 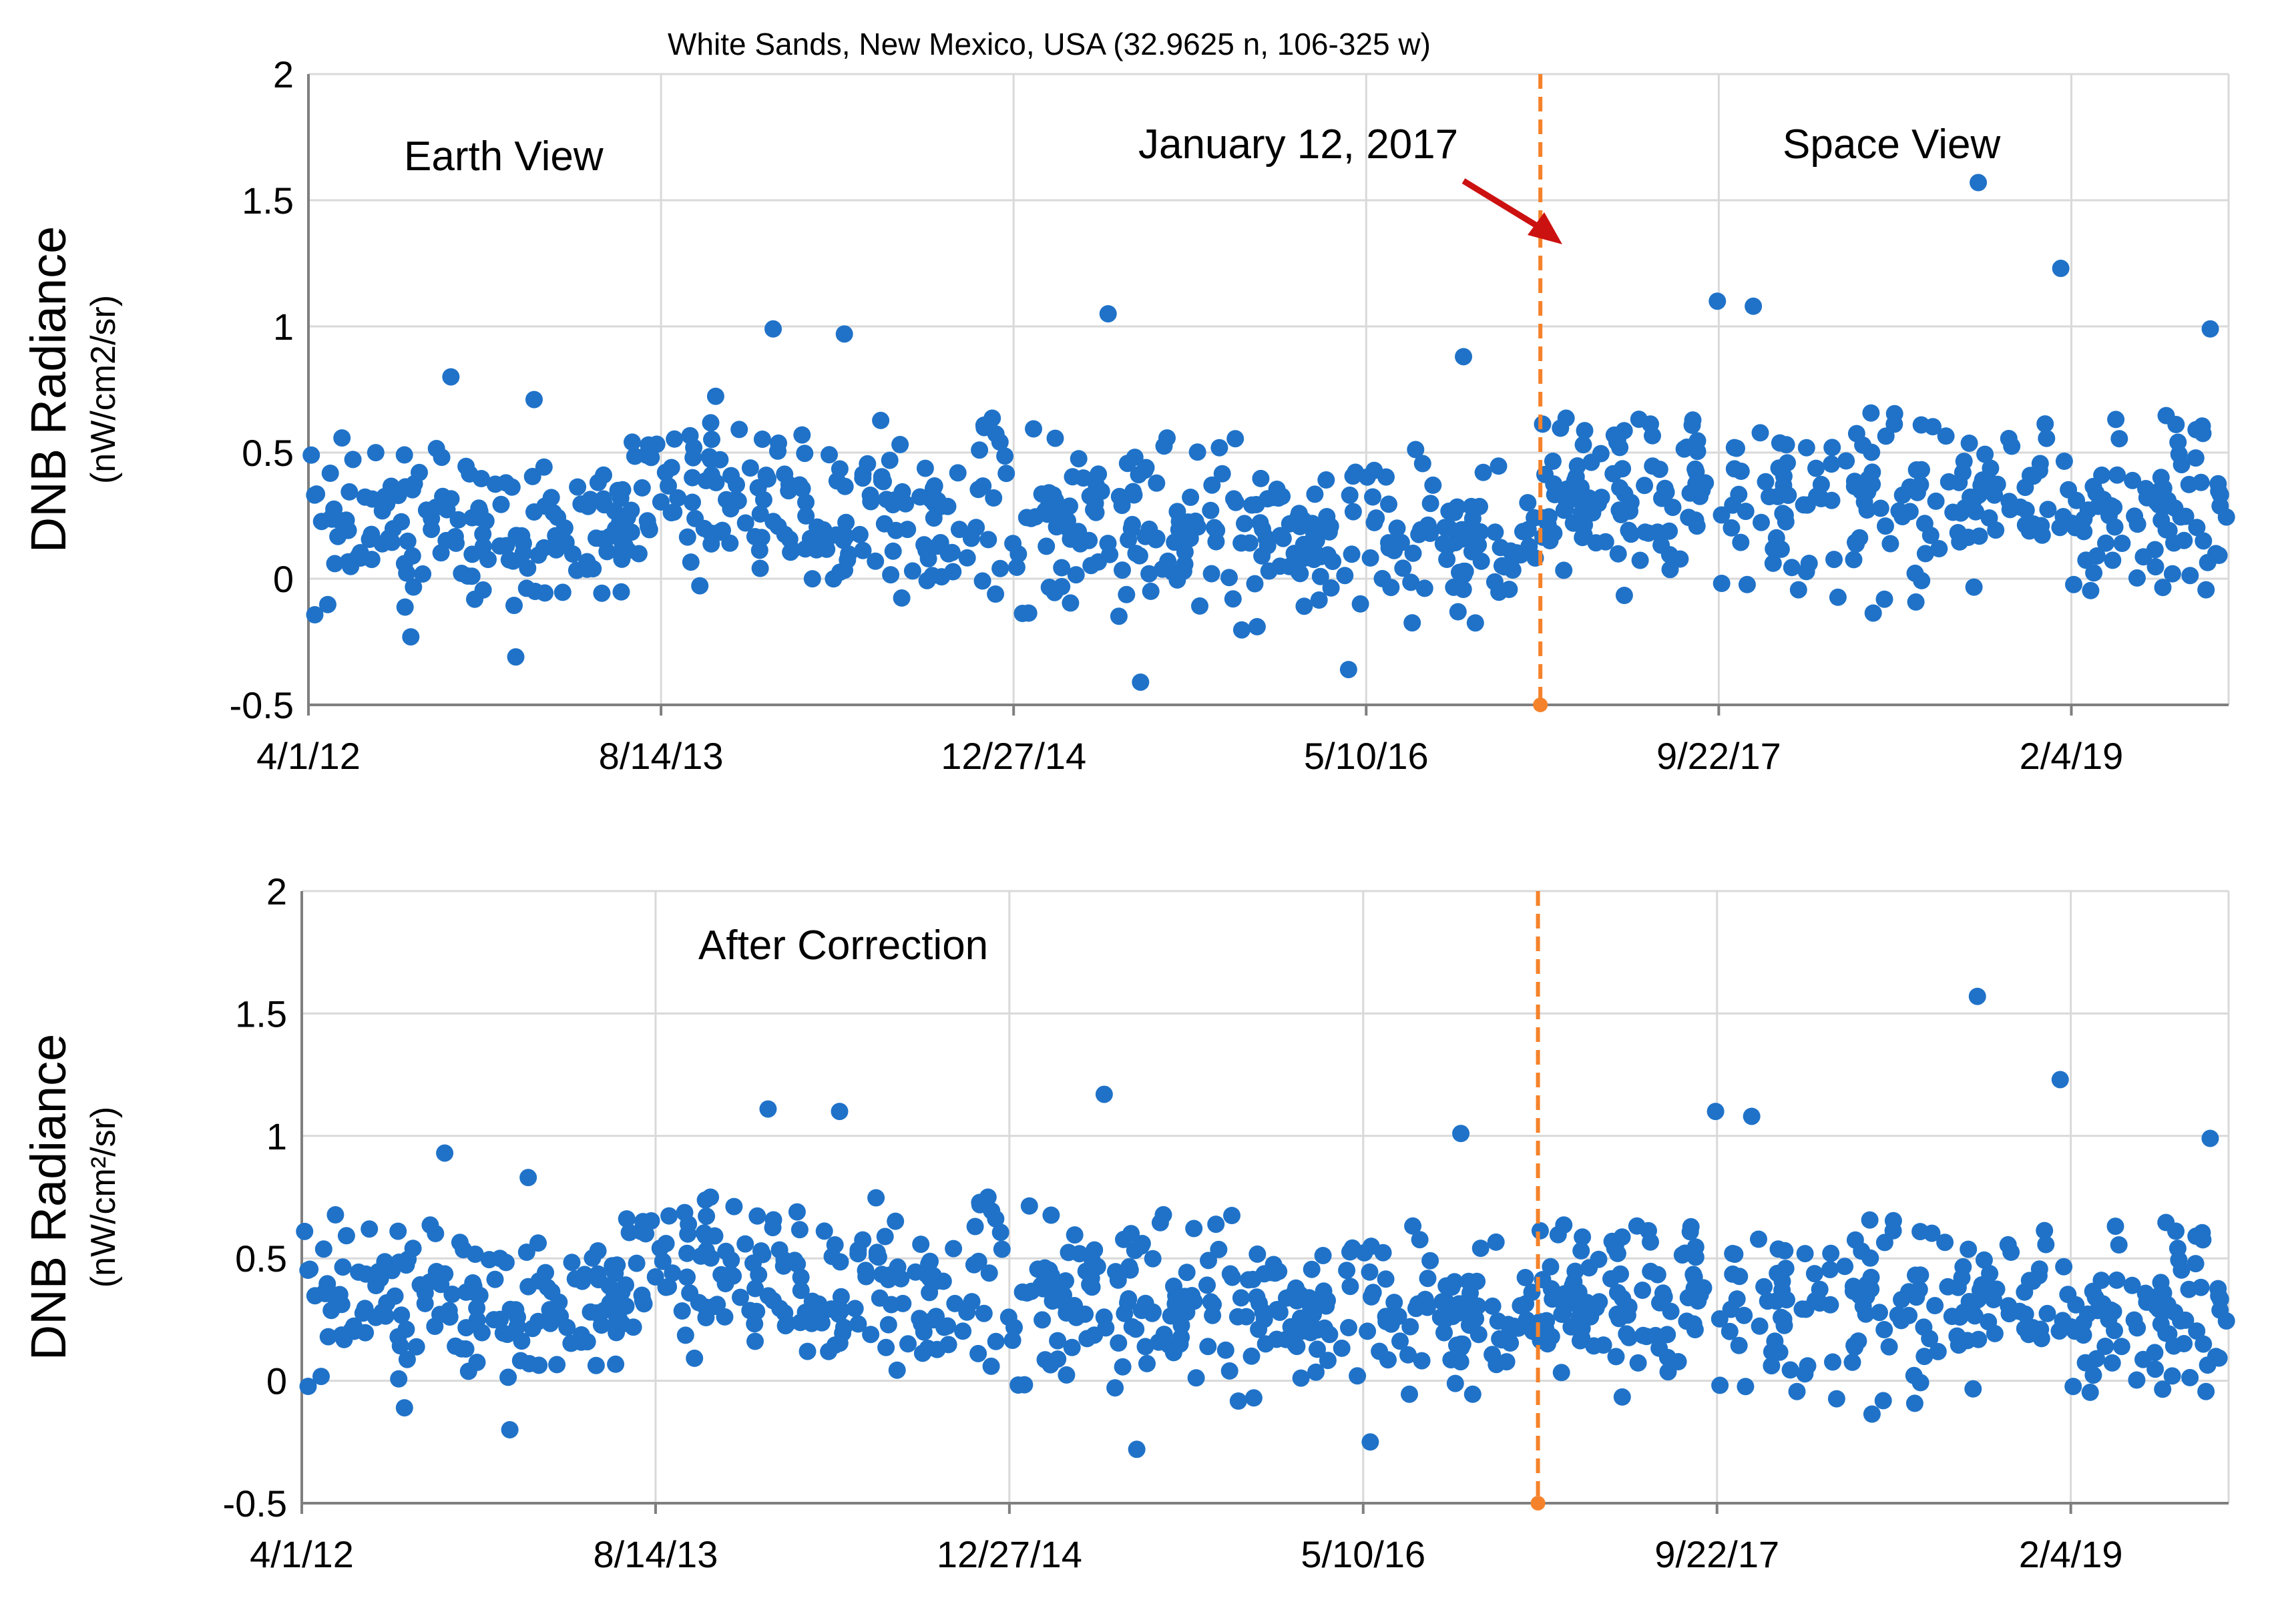 I want to click on x-tick-label: 9/22/17, so click(x=1716, y=1554).